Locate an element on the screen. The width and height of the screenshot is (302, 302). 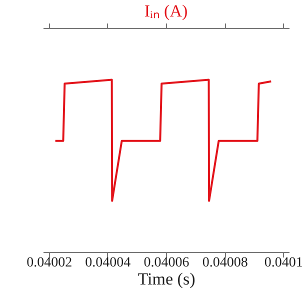
x-tick-label: 0.04008 is located at coordinates (225, 263).